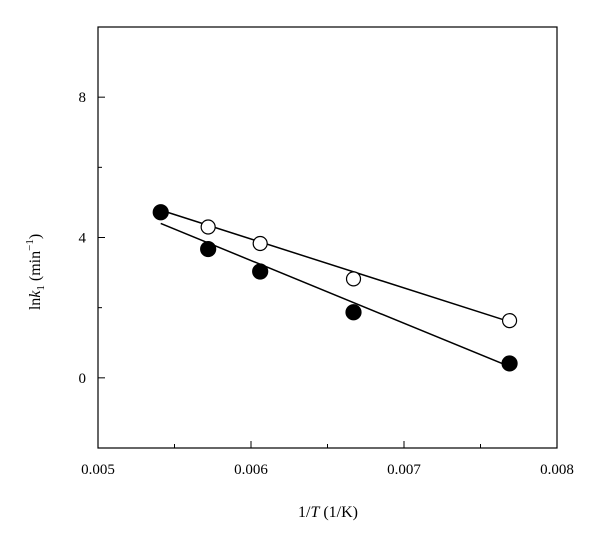  What do you see at coordinates (83, 379) in the screenshot?
I see `y-tick-label: 0` at bounding box center [83, 379].